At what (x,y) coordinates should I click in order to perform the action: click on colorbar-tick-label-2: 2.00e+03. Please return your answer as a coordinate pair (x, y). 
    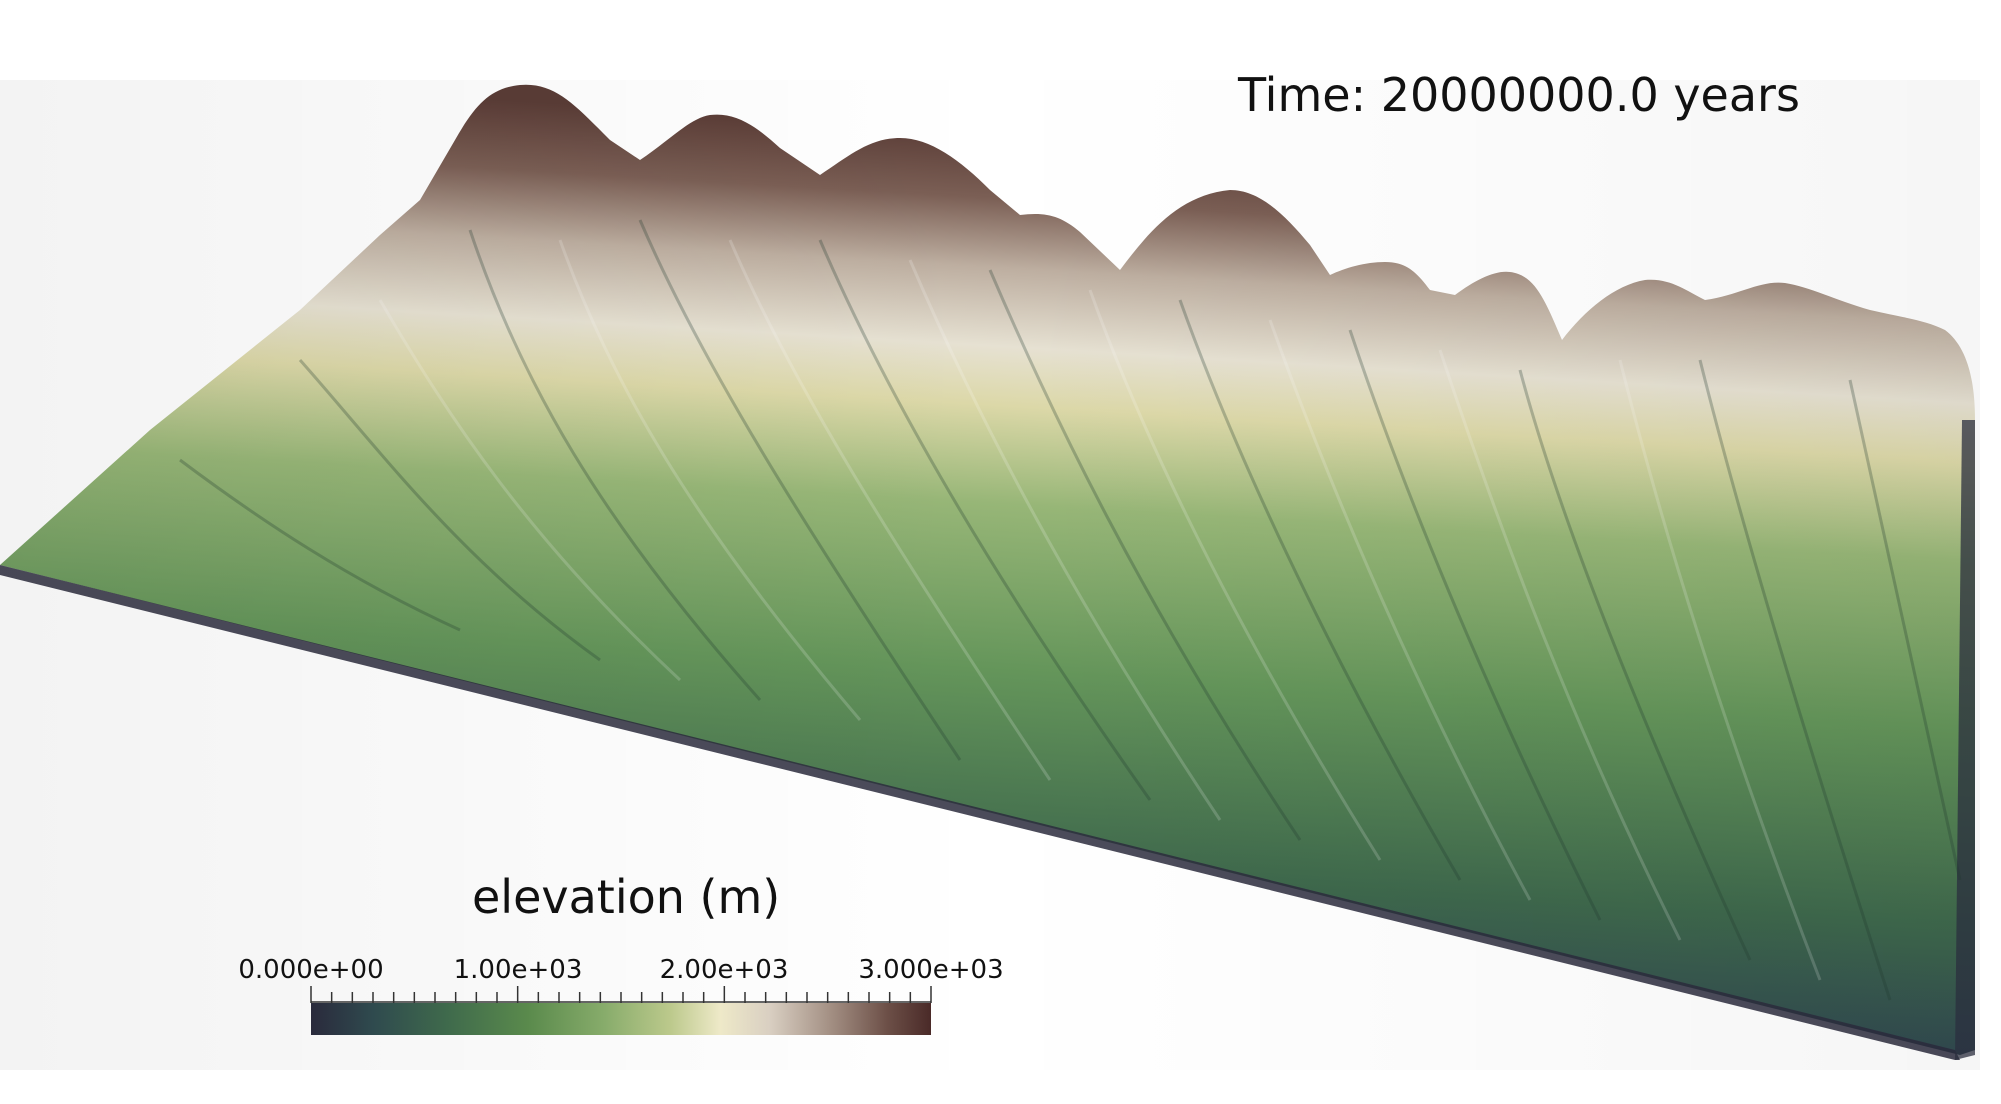
    Looking at the image, I should click on (724, 970).